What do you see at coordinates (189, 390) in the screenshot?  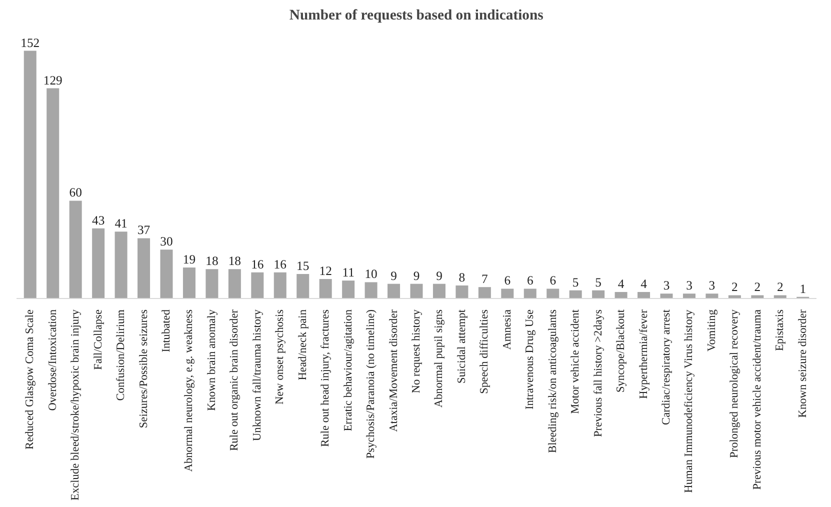 I see `x-tick-label: Abnormal neurology, e.g. weakness` at bounding box center [189, 390].